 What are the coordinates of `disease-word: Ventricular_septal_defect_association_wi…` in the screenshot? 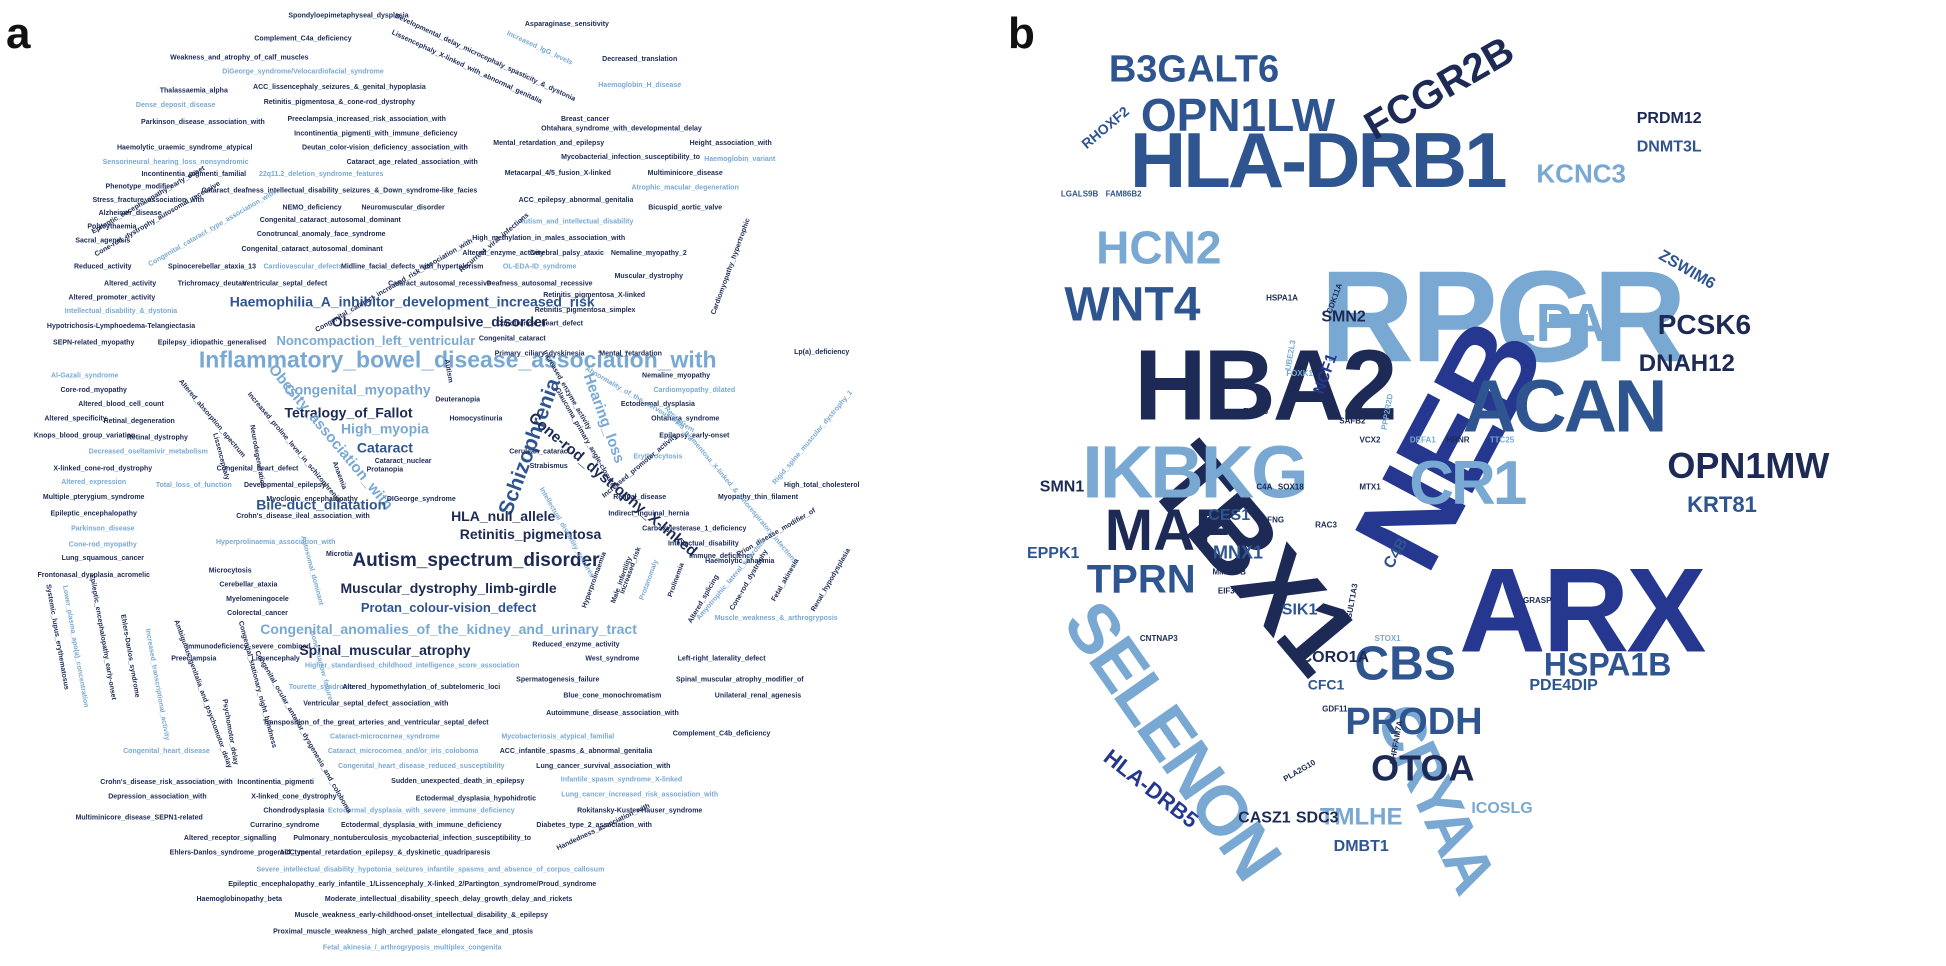 It's located at (375, 703).